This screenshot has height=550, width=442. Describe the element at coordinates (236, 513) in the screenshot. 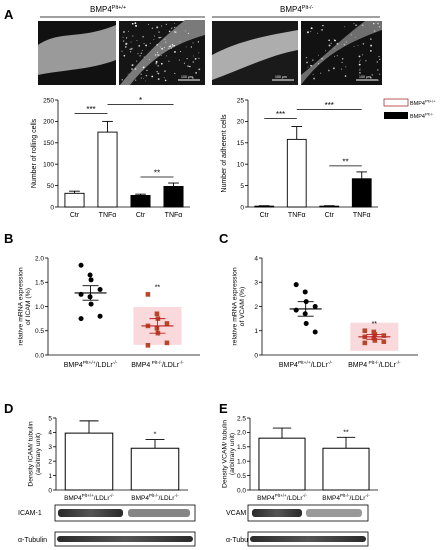

I see `blot-label-vcam: VCAM` at that location.